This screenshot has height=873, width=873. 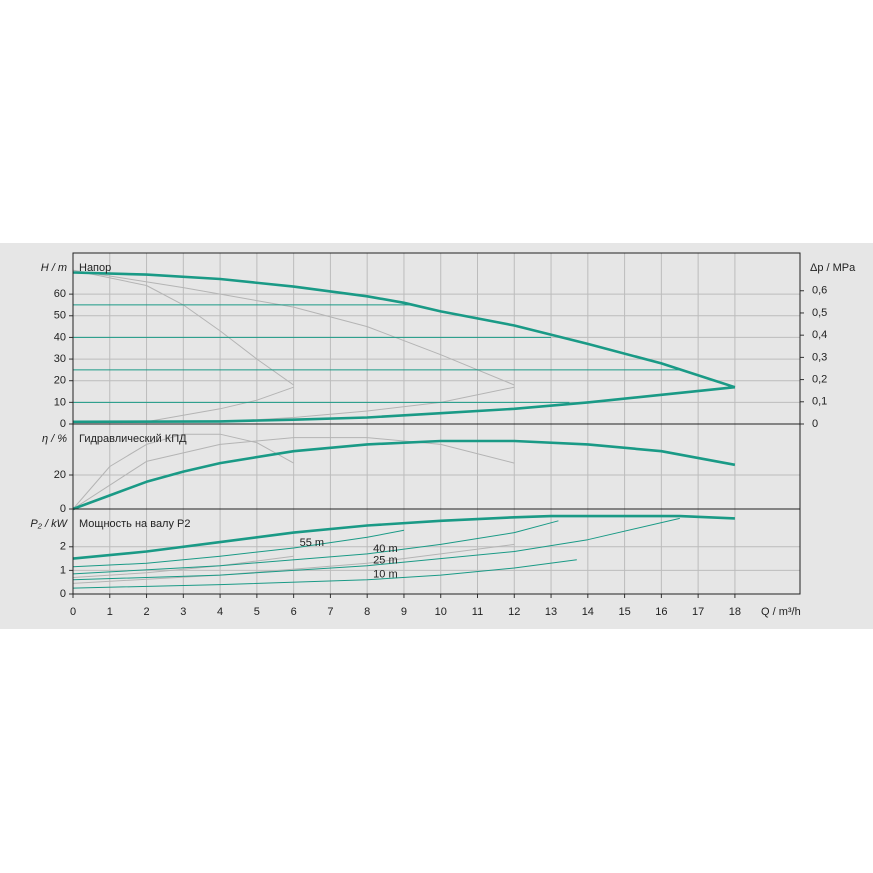 I want to click on y-axis-label: H / m, so click(x=54, y=268).